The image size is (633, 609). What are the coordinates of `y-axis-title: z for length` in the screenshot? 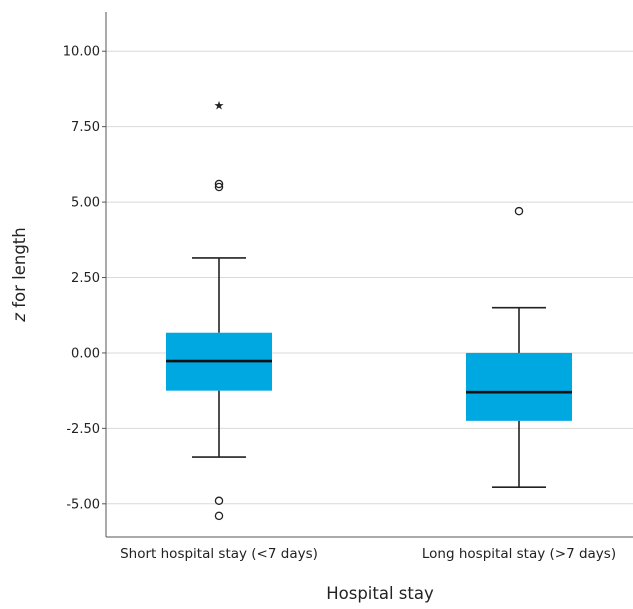 It's located at (19, 274).